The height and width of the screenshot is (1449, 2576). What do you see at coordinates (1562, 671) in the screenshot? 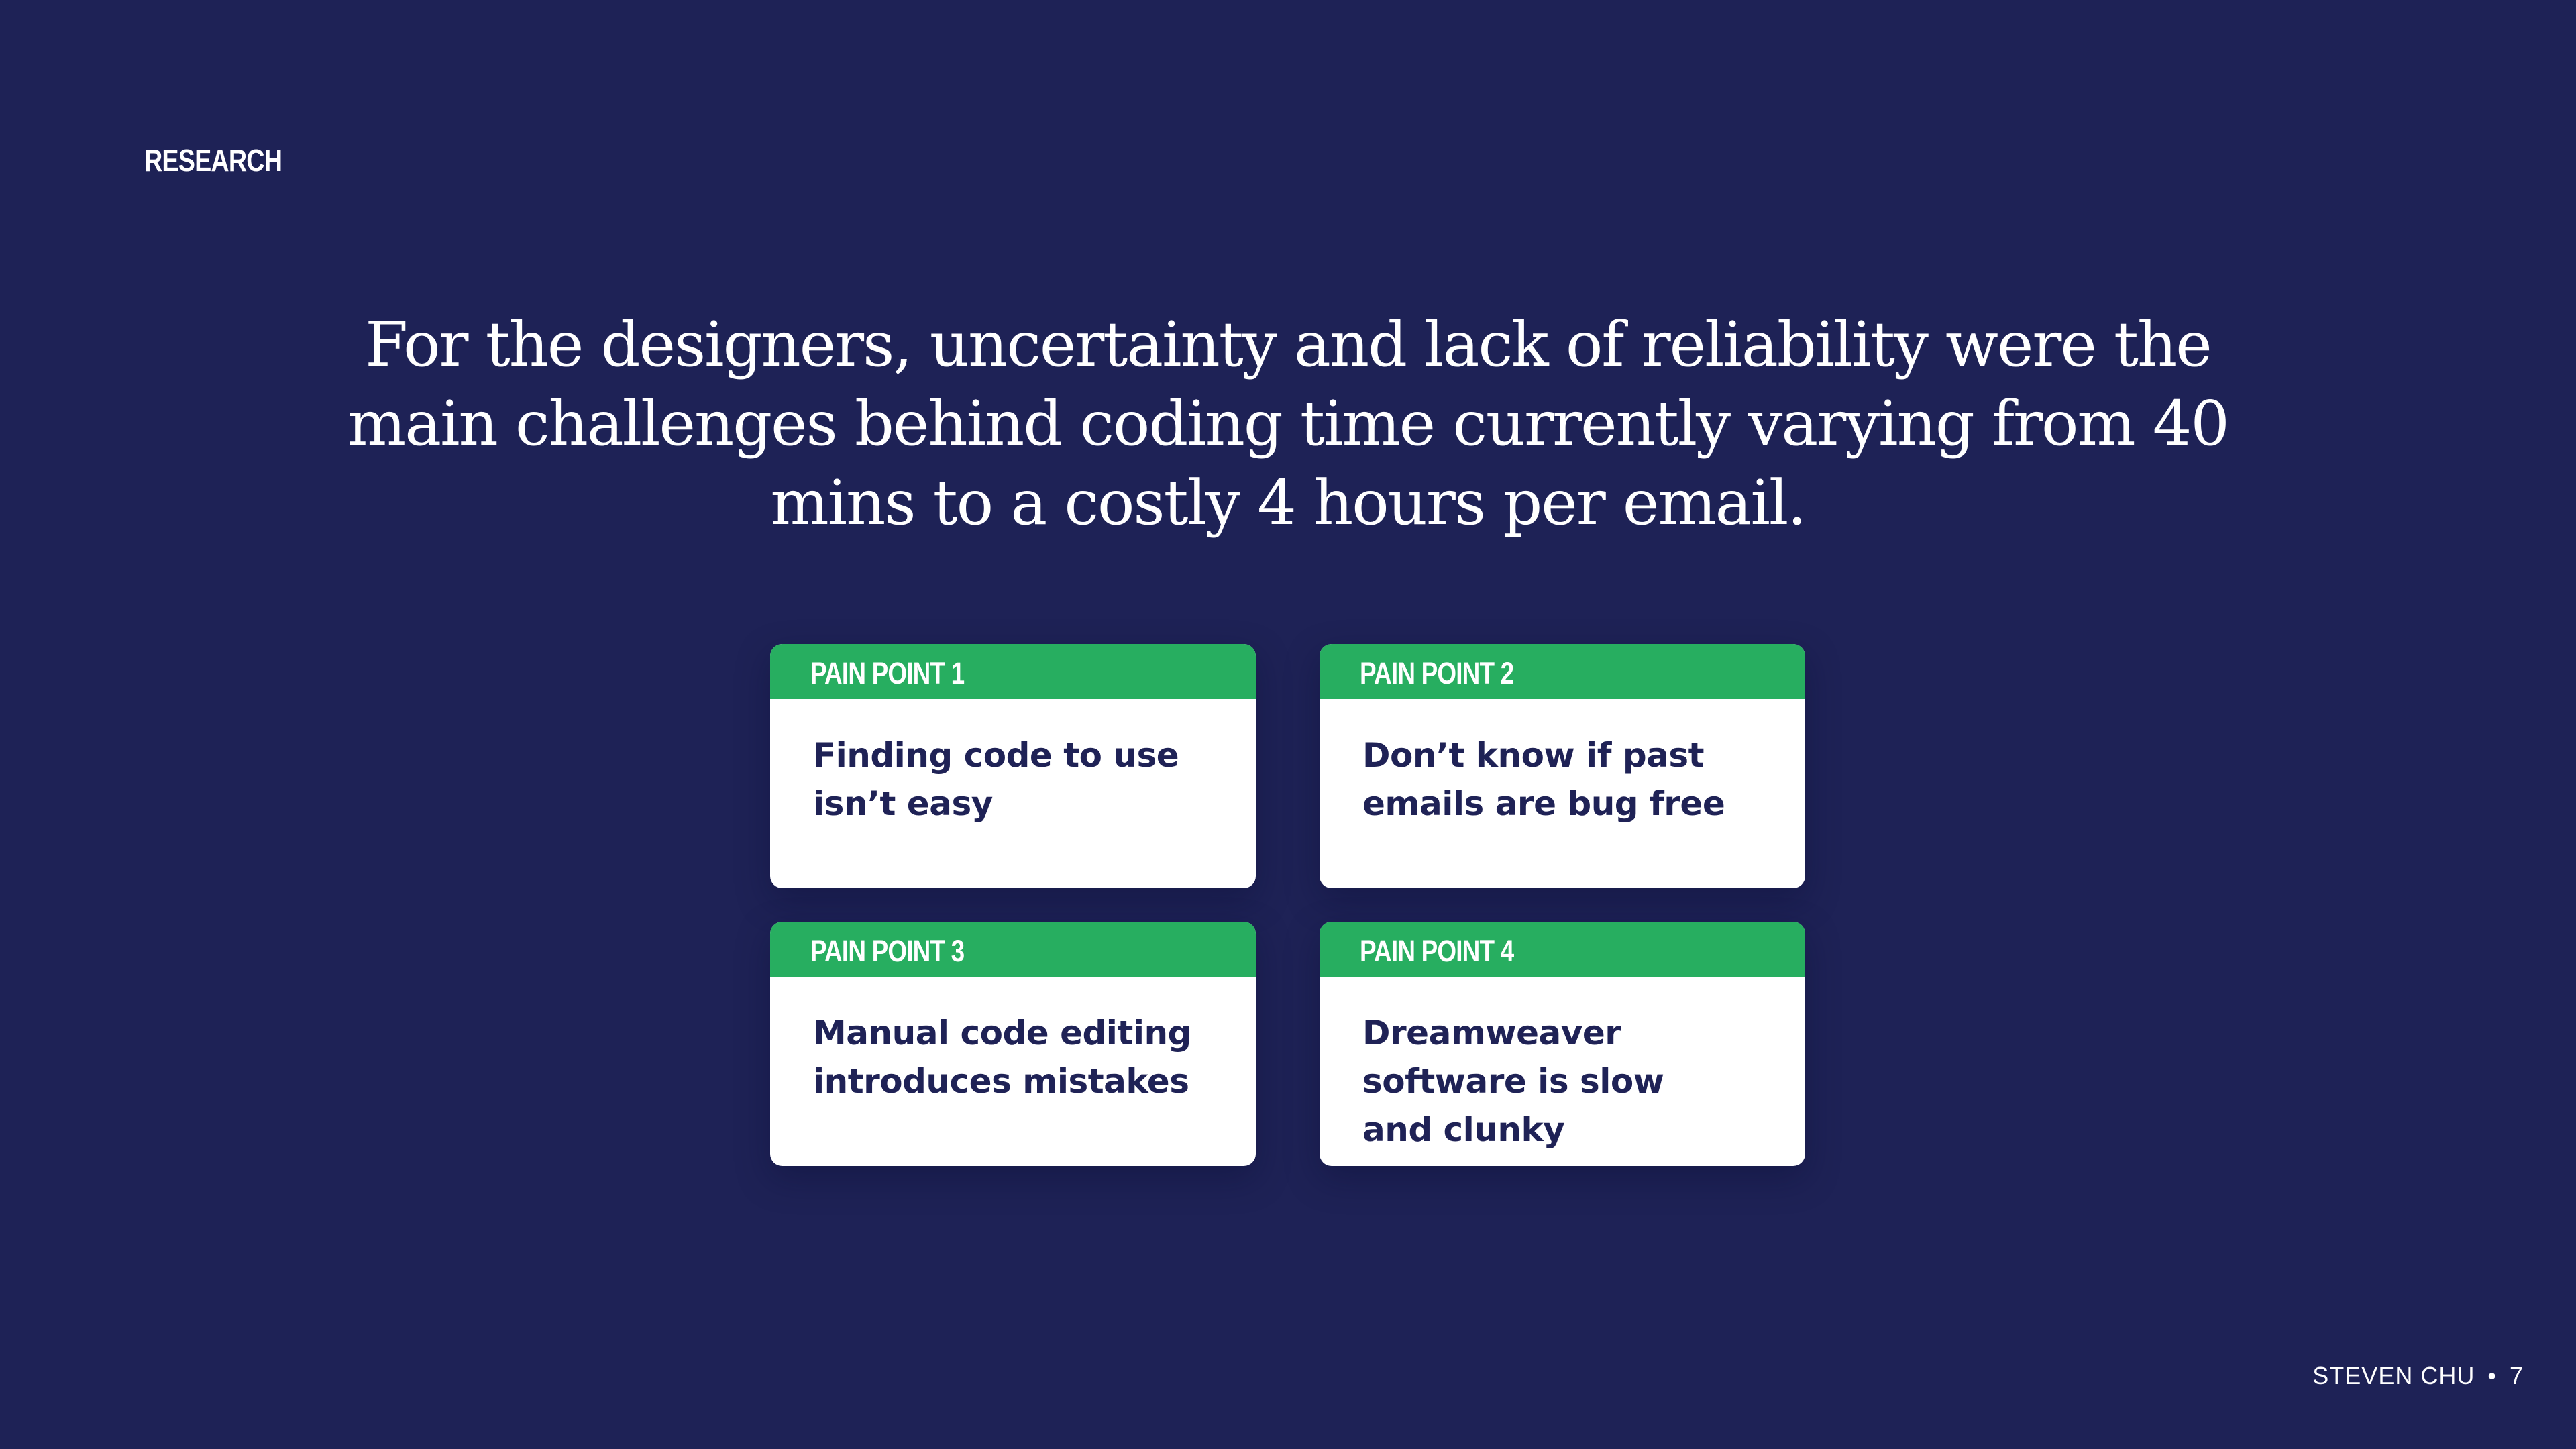
I see `pain-point-header: PAIN POINT 2` at bounding box center [1562, 671].